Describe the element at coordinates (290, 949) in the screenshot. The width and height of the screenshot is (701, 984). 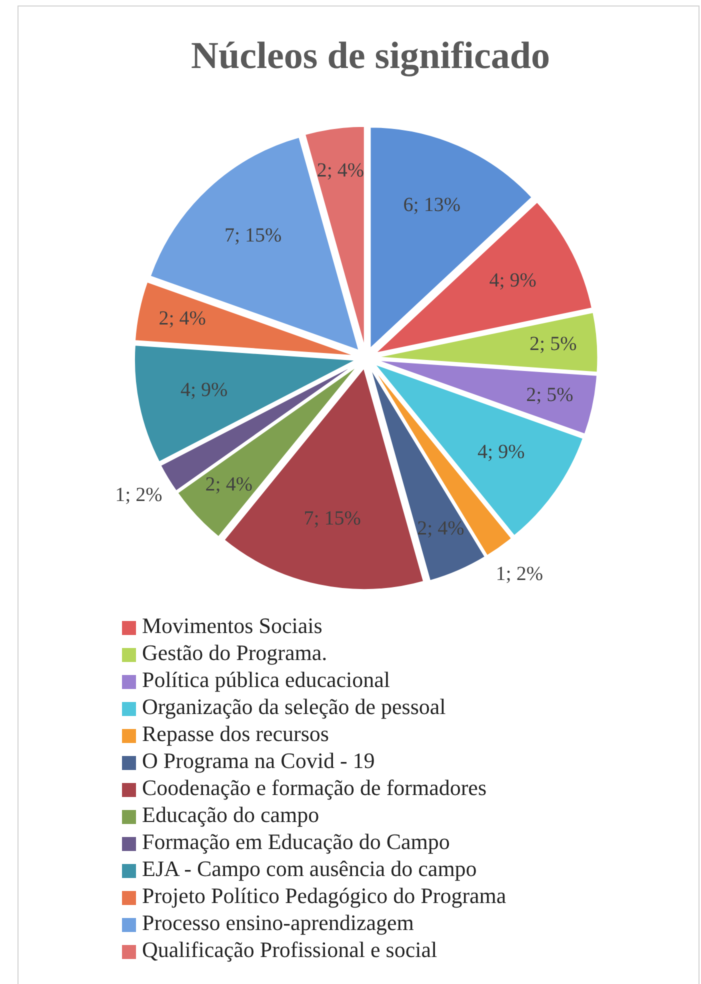
I see `legend-label: Qualificação Profissional e social` at that location.